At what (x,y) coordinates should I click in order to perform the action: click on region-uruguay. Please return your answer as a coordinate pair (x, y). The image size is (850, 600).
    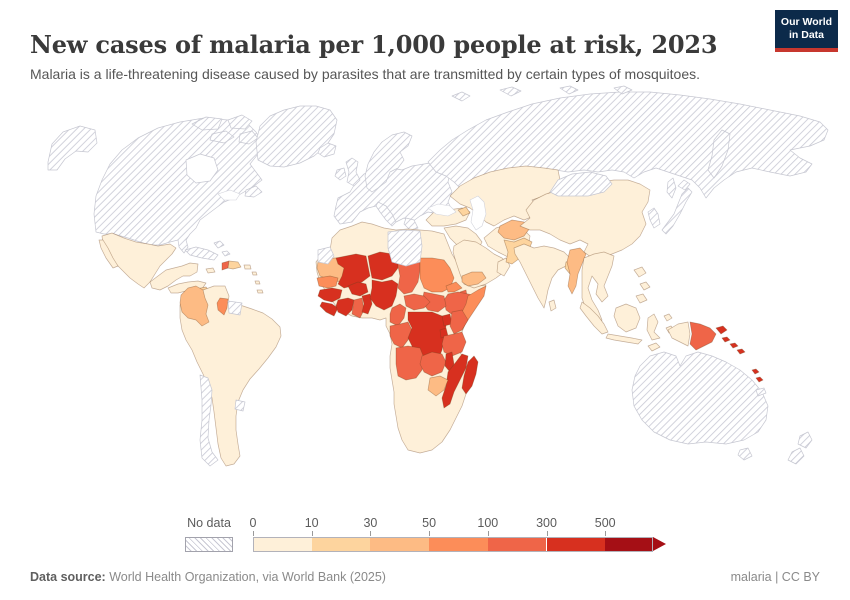
    Looking at the image, I should click on (240, 405).